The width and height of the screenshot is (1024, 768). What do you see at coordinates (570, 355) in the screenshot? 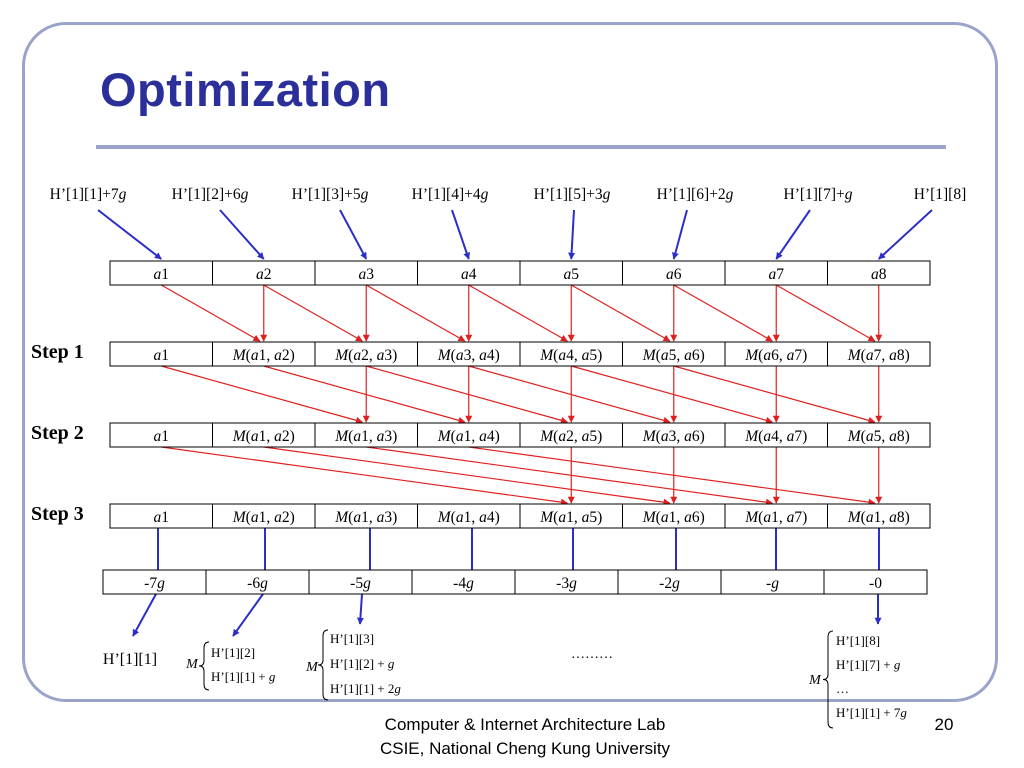
I see `array-cell-r1-c5: M(a4, a5)` at bounding box center [570, 355].